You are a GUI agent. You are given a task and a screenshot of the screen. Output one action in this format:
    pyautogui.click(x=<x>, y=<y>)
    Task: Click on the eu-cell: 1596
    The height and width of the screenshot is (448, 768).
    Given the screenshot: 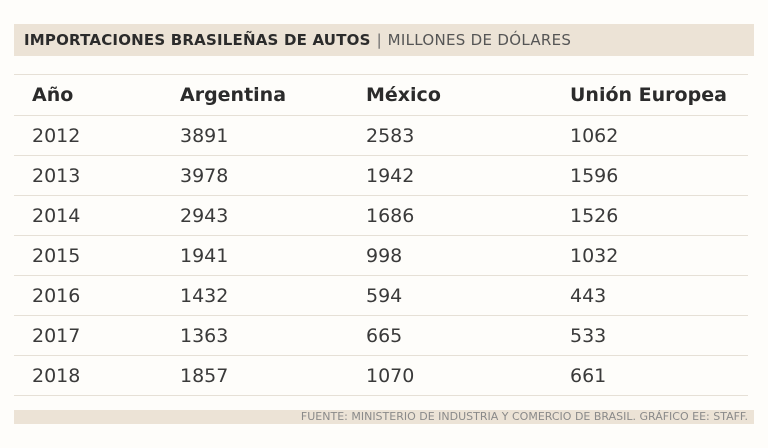 What is the action you would take?
    pyautogui.click(x=650, y=175)
    